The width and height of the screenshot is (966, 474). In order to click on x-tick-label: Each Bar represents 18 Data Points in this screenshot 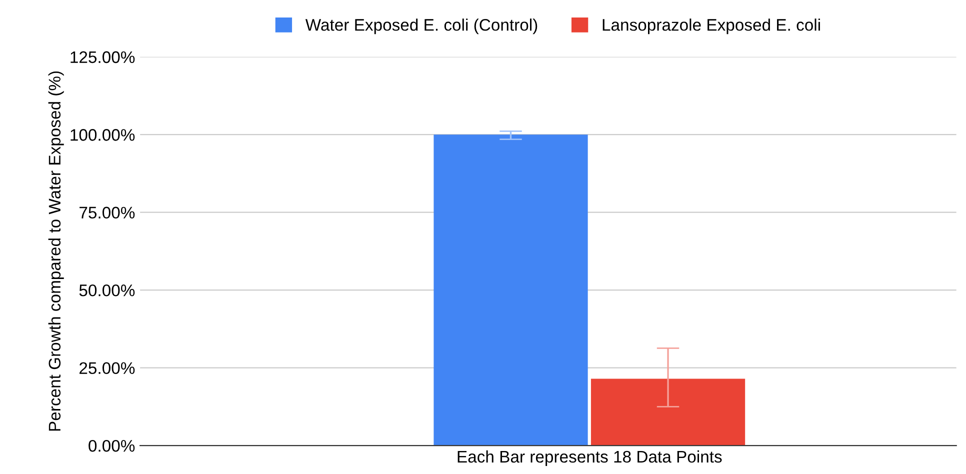, I will do `click(590, 458)`.